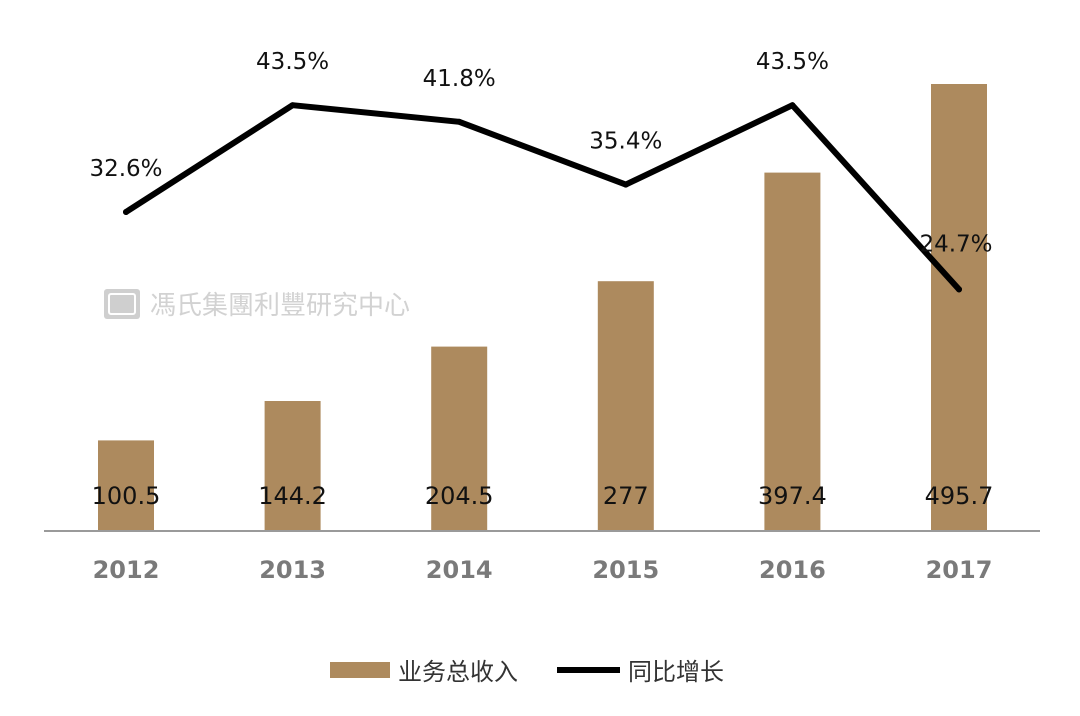 The height and width of the screenshot is (716, 1080). I want to click on growth-label-2012: 32.6%, so click(125, 169).